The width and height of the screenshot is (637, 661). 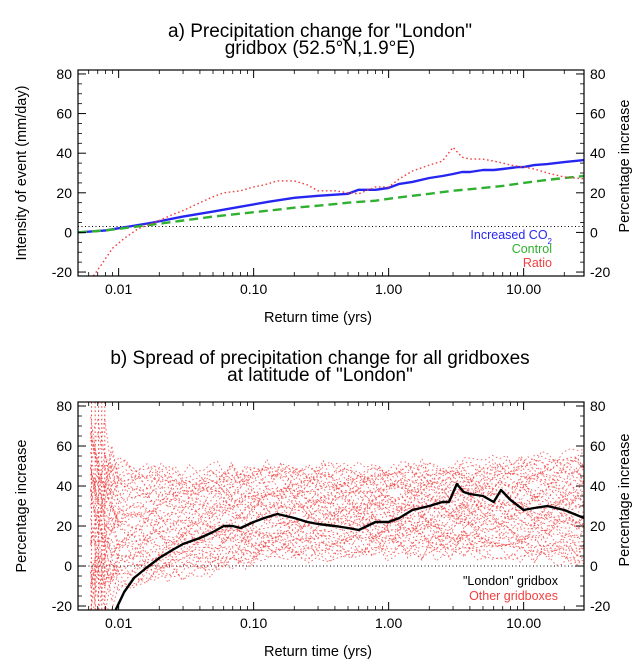 What do you see at coordinates (318, 318) in the screenshot?
I see `panel-a-x-axis-label: Return time (yrs)` at bounding box center [318, 318].